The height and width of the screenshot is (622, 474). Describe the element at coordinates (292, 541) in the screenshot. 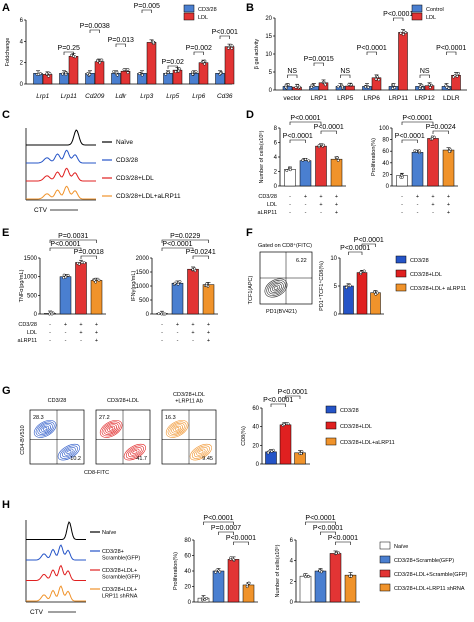

I see `panel-h-chart1-ytick-label: 6` at that location.